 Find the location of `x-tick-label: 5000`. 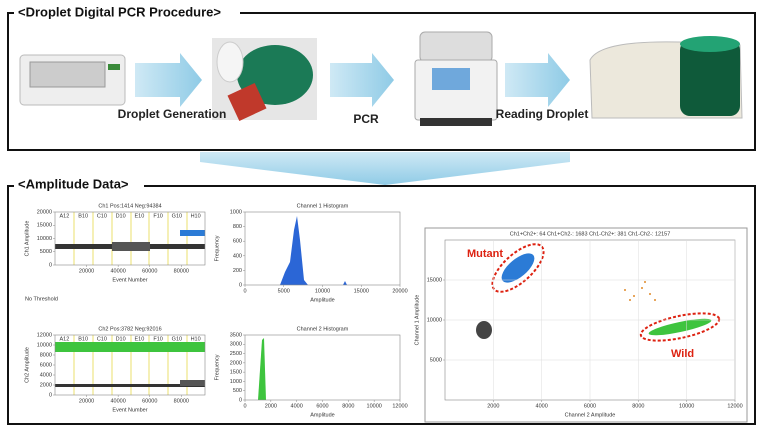

x-tick-label: 5000 is located at coordinates (284, 291).